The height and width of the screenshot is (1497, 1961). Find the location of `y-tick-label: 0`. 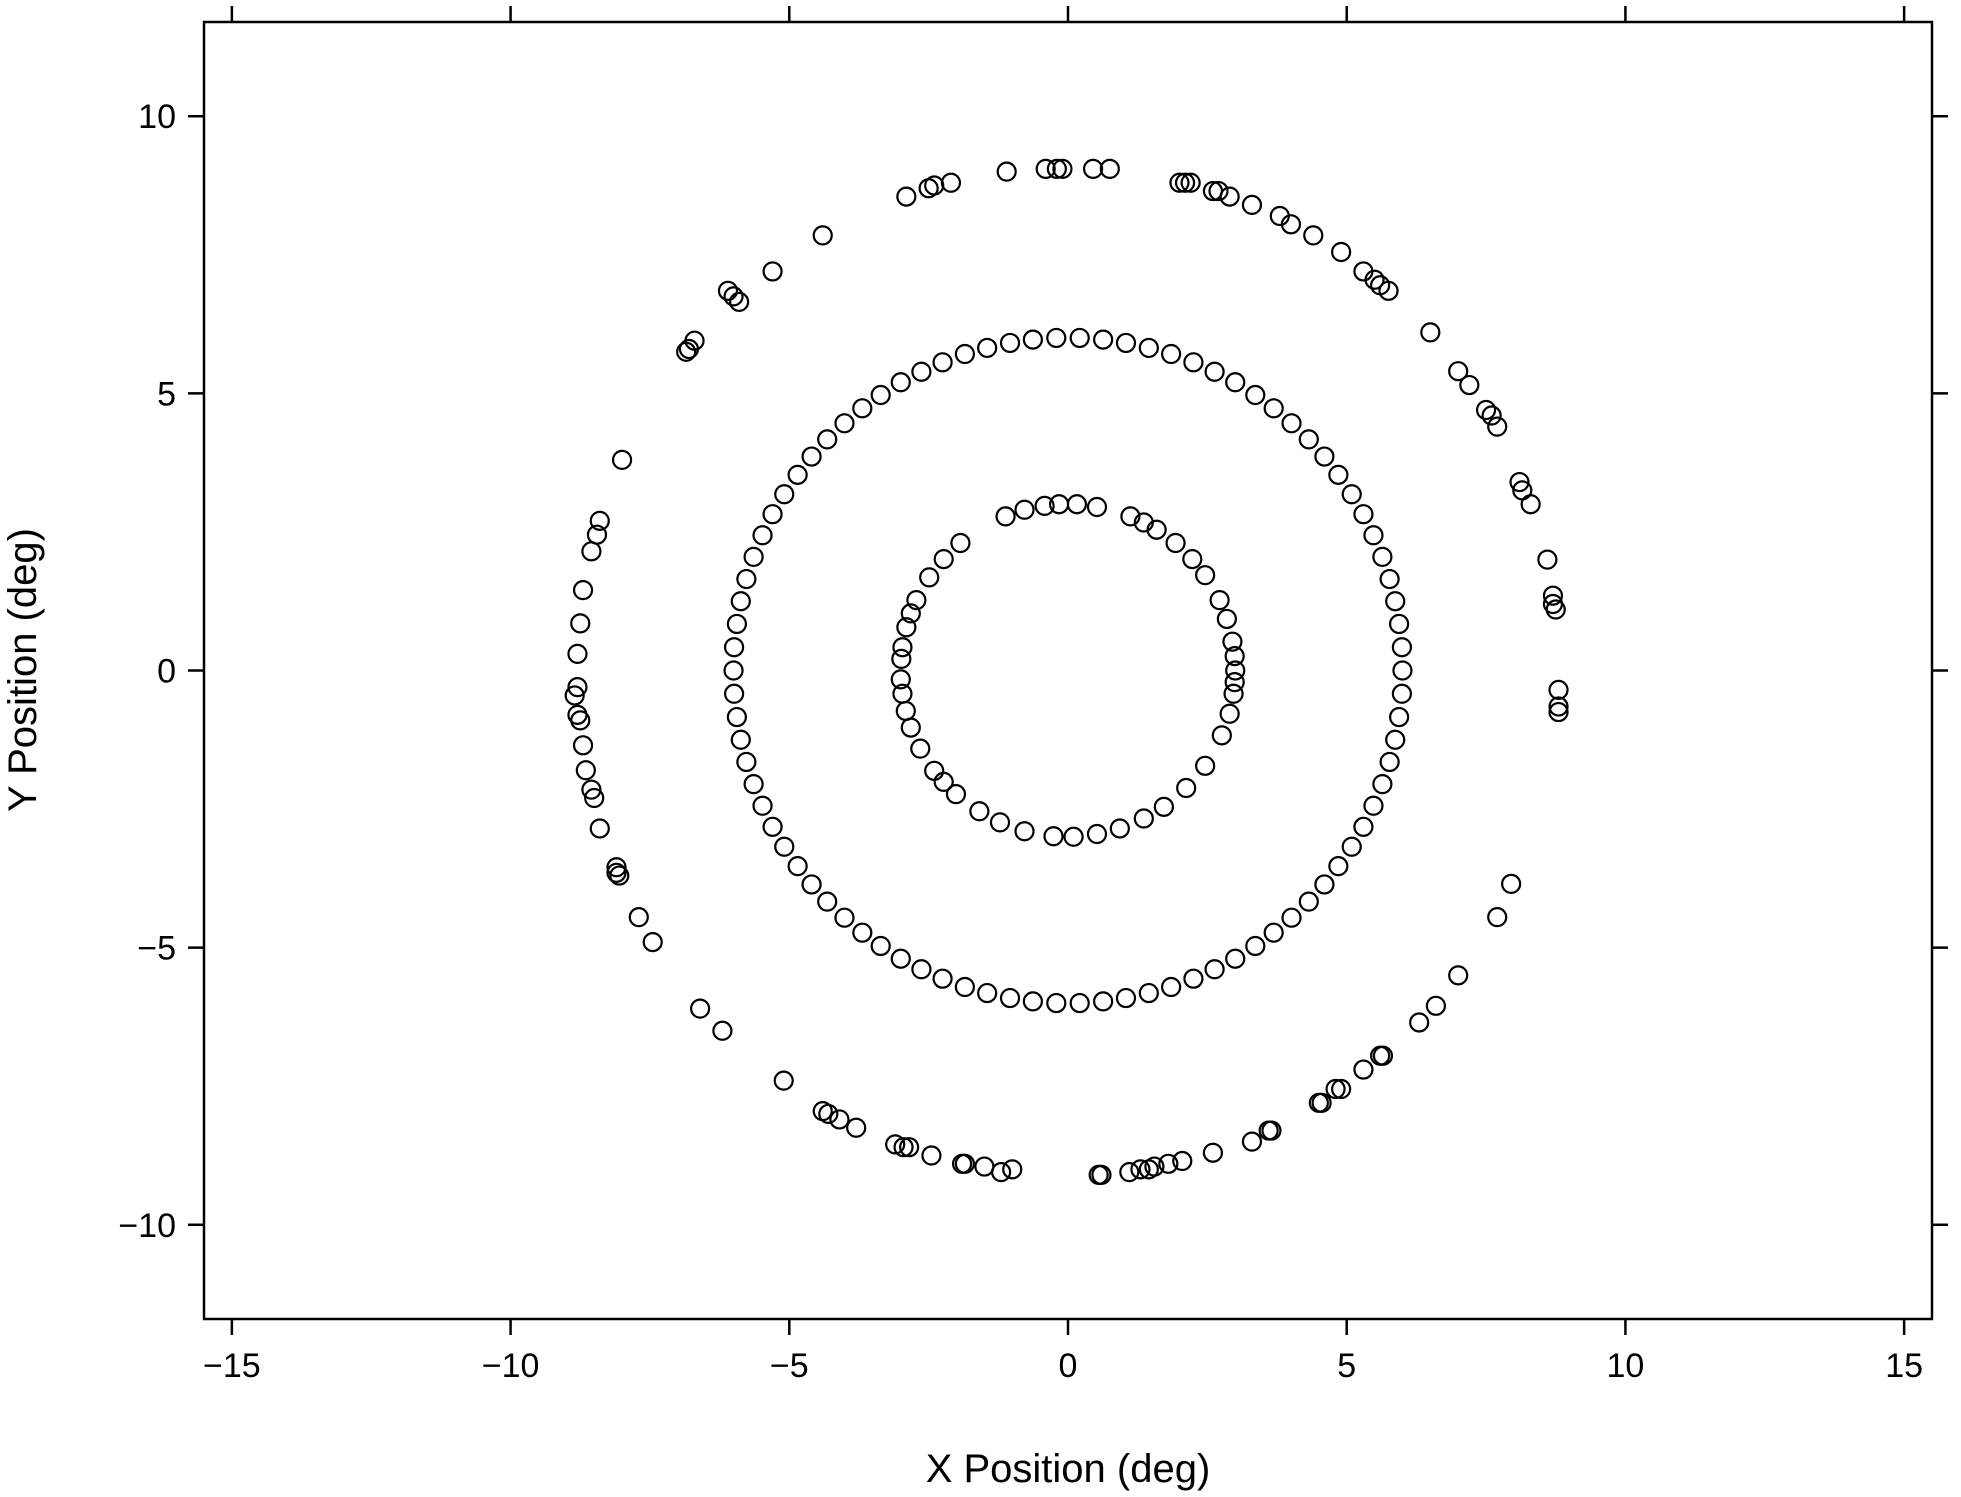

y-tick-label: 0 is located at coordinates (166, 672).